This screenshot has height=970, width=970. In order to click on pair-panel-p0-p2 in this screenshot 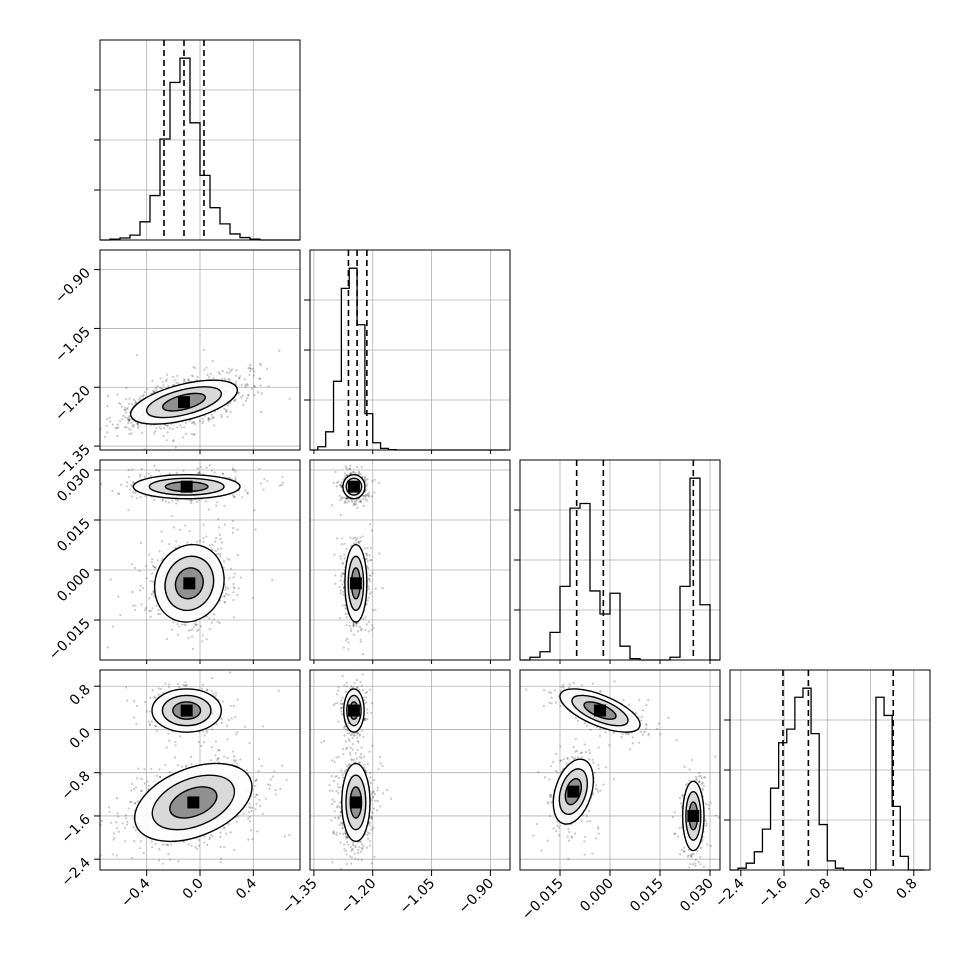, I will do `click(198, 560)`.